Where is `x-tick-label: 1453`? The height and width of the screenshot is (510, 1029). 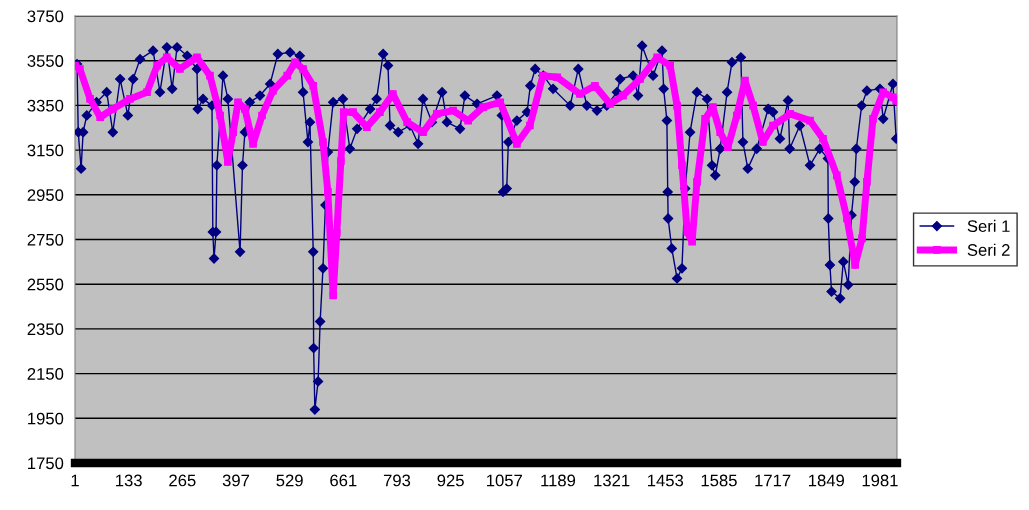 x-tick-label: 1453 is located at coordinates (666, 480).